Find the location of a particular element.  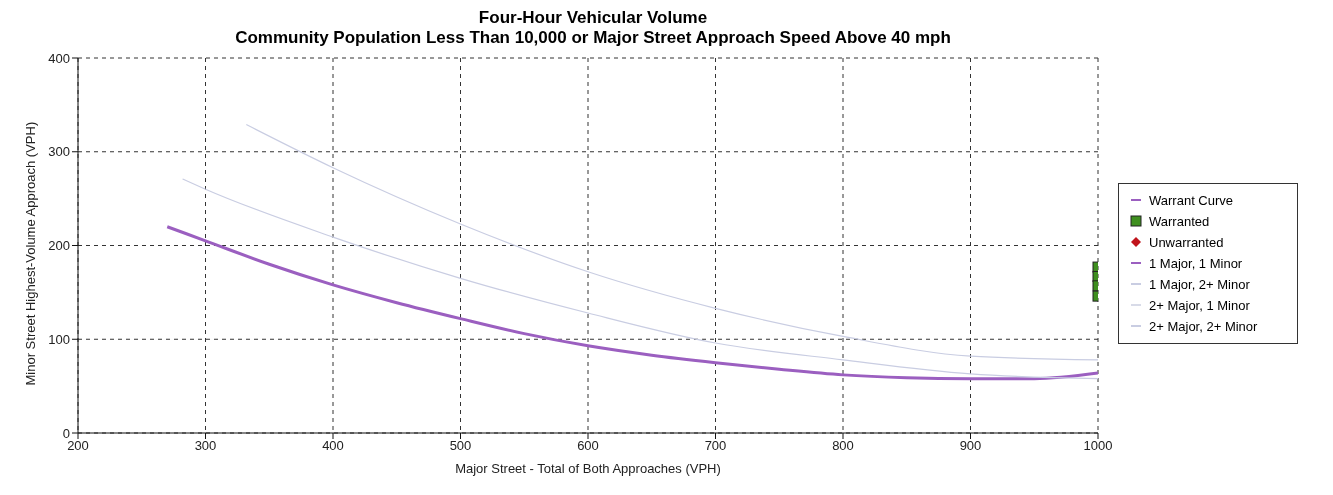

x-tick-label: 400 is located at coordinates (333, 446).